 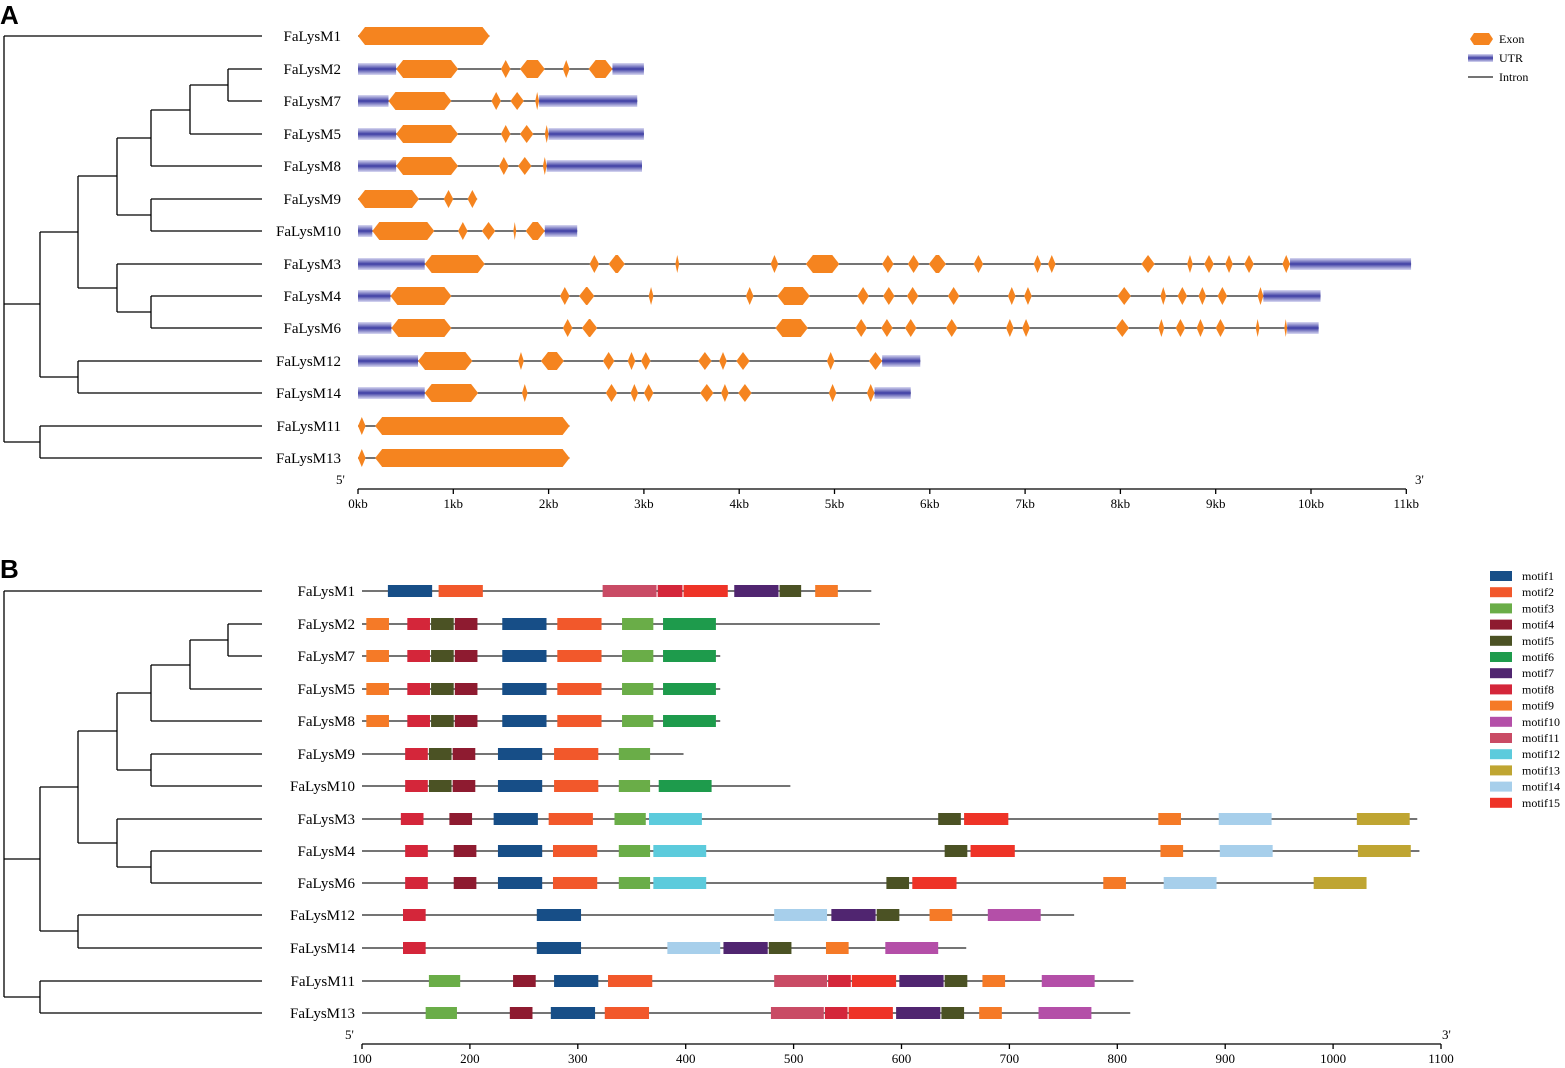 I want to click on axis-tick-label: 0kb, so click(x=358, y=503).